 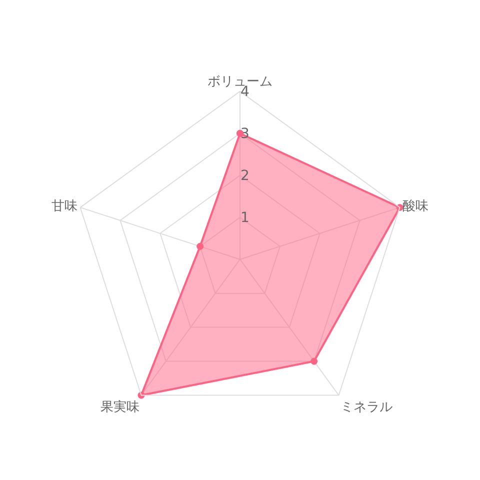 I want to click on y-tick-label: 1, so click(x=245, y=218).